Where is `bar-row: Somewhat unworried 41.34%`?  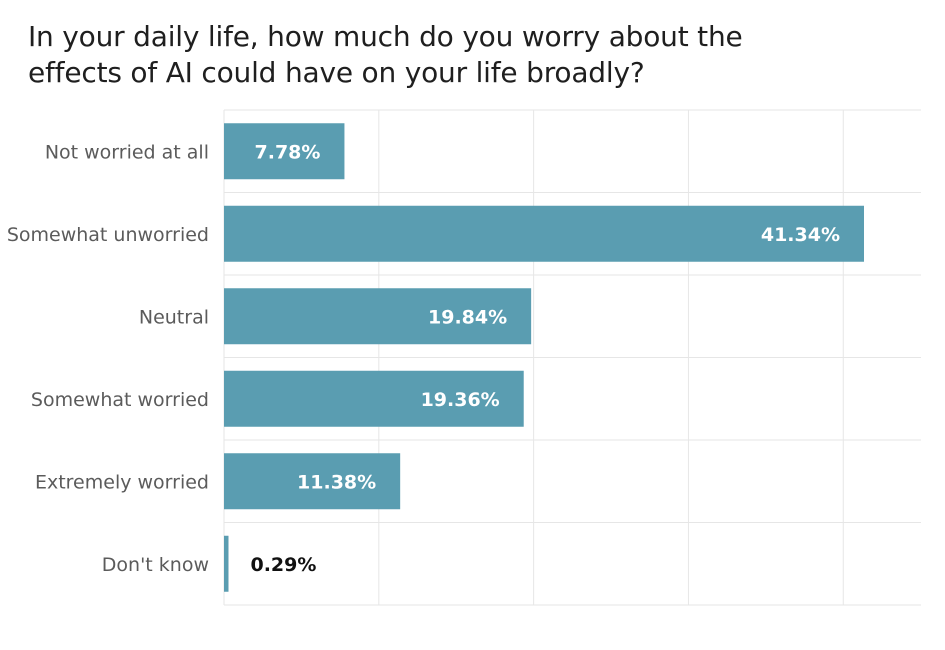 bar-row: Somewhat unworried 41.34% is located at coordinates (435, 233).